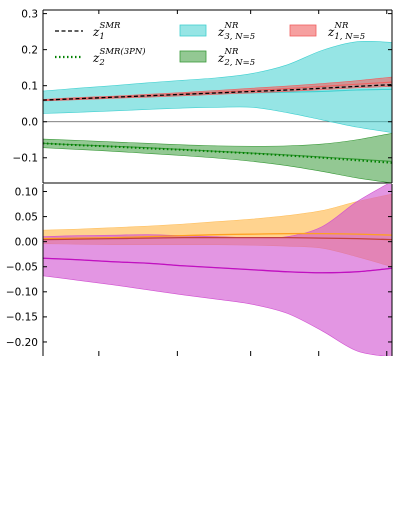 The height and width of the screenshot is (516, 407). What do you see at coordinates (29, 14) in the screenshot?
I see `y-tick-label: 0.3` at bounding box center [29, 14].